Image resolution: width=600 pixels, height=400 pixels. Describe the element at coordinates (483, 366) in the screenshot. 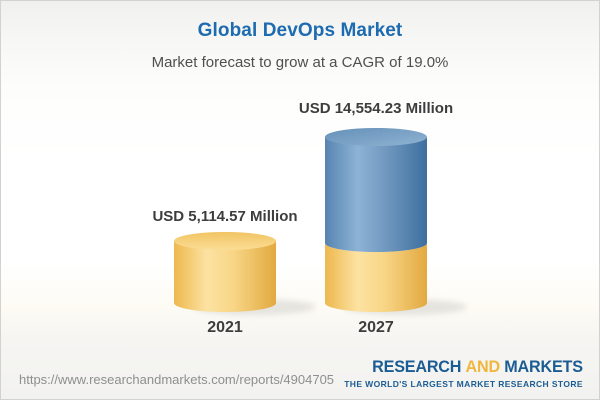

I see `logo-word-and: AND` at that location.